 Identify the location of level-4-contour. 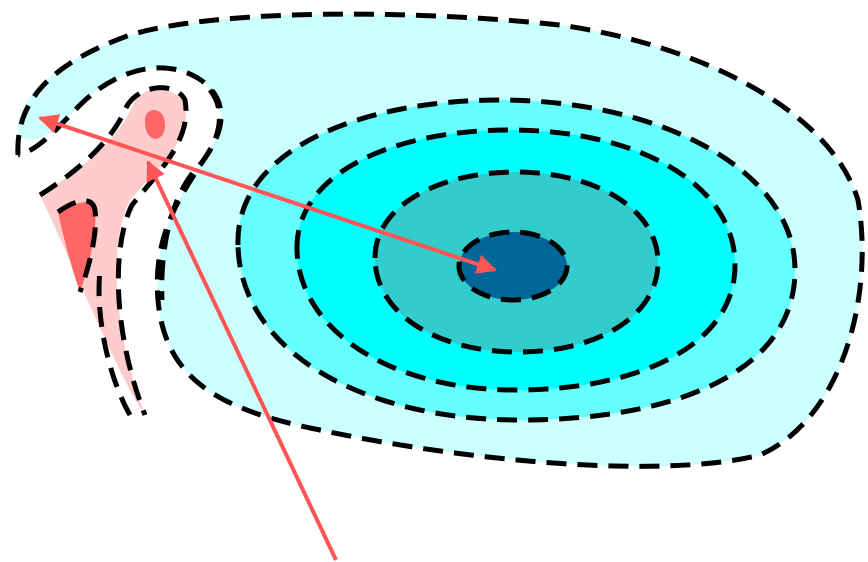
(516, 262).